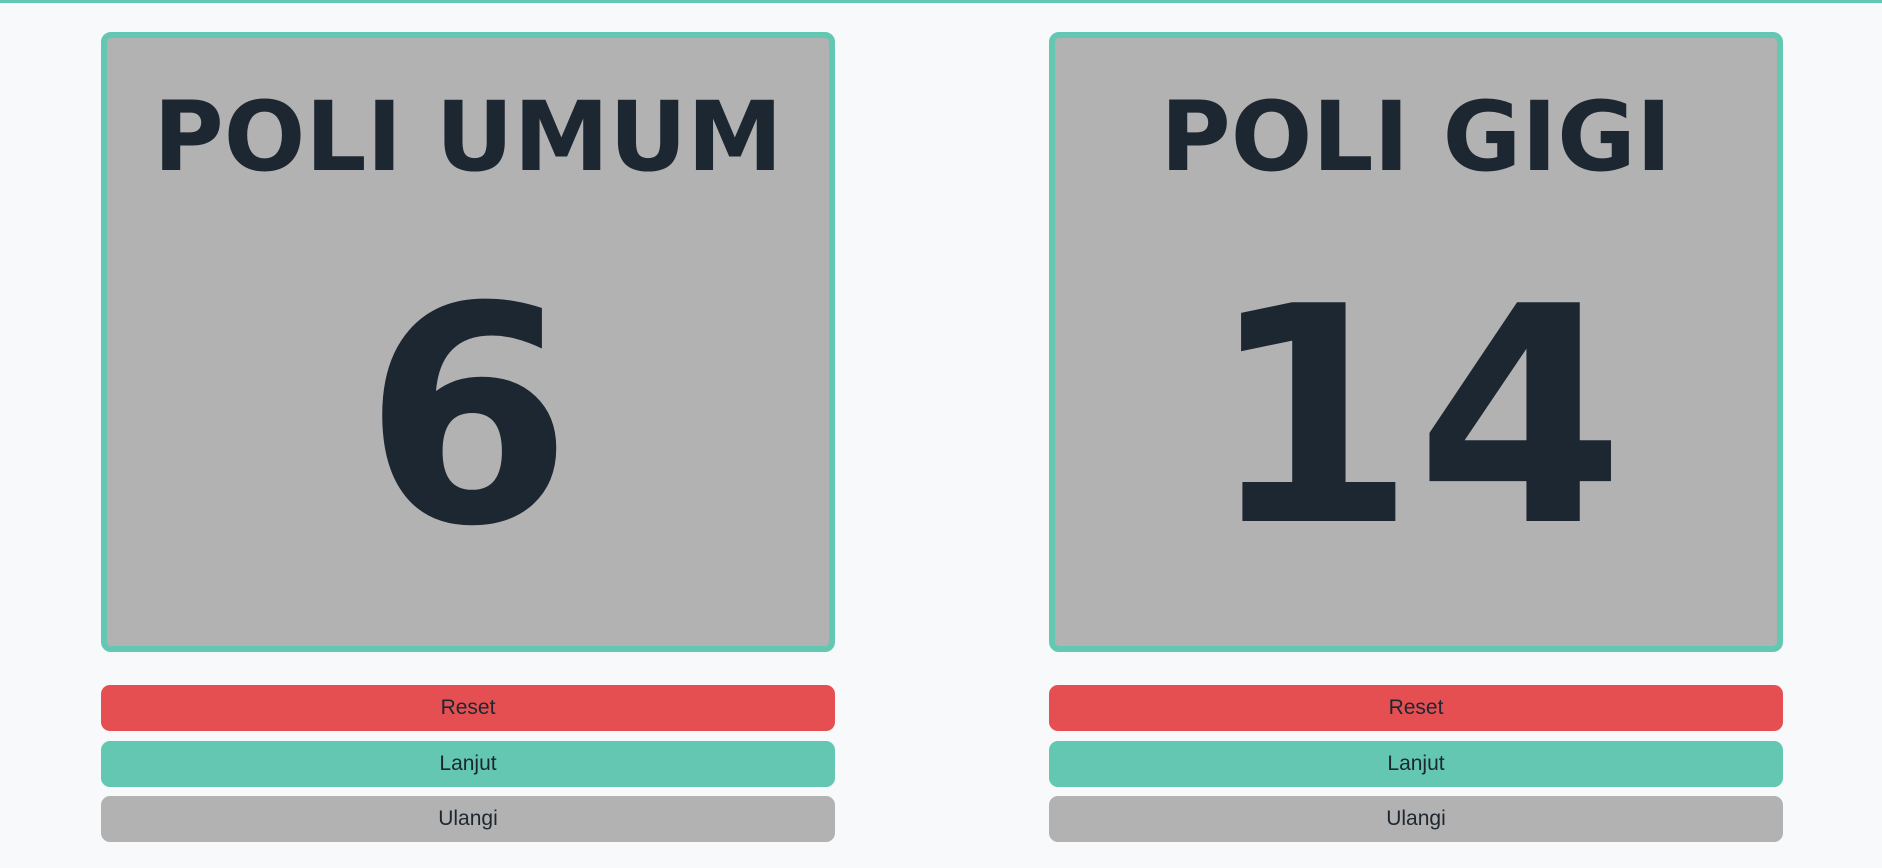 Image resolution: width=1882 pixels, height=868 pixels. What do you see at coordinates (1416, 137) in the screenshot?
I see `poli-title: POLI GIGI` at bounding box center [1416, 137].